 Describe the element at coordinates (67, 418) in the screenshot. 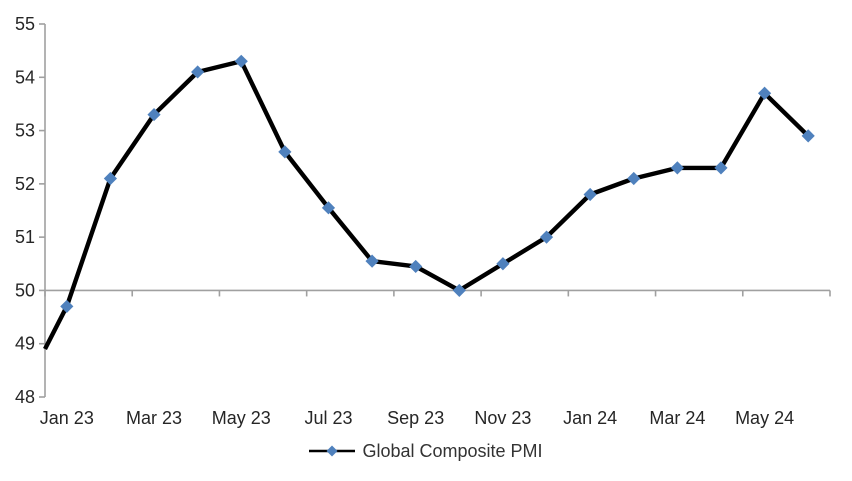

I see `x-axis-tick-label: Jan 23` at that location.